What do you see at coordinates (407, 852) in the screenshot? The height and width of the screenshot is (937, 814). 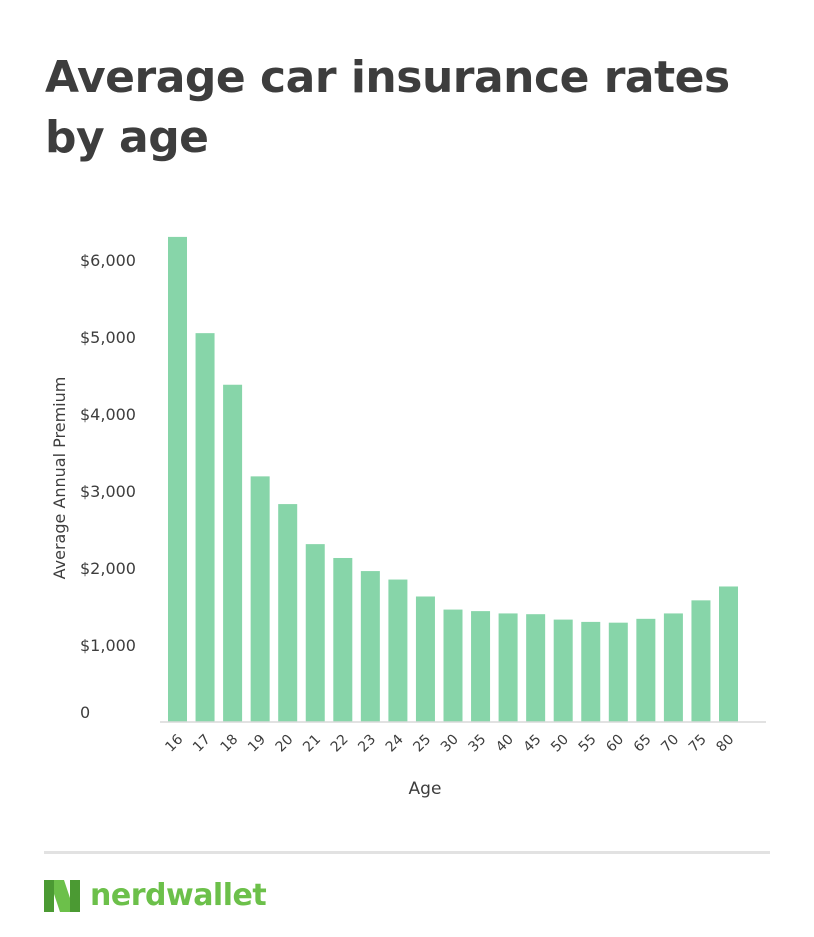 I see `footer-divider` at bounding box center [407, 852].